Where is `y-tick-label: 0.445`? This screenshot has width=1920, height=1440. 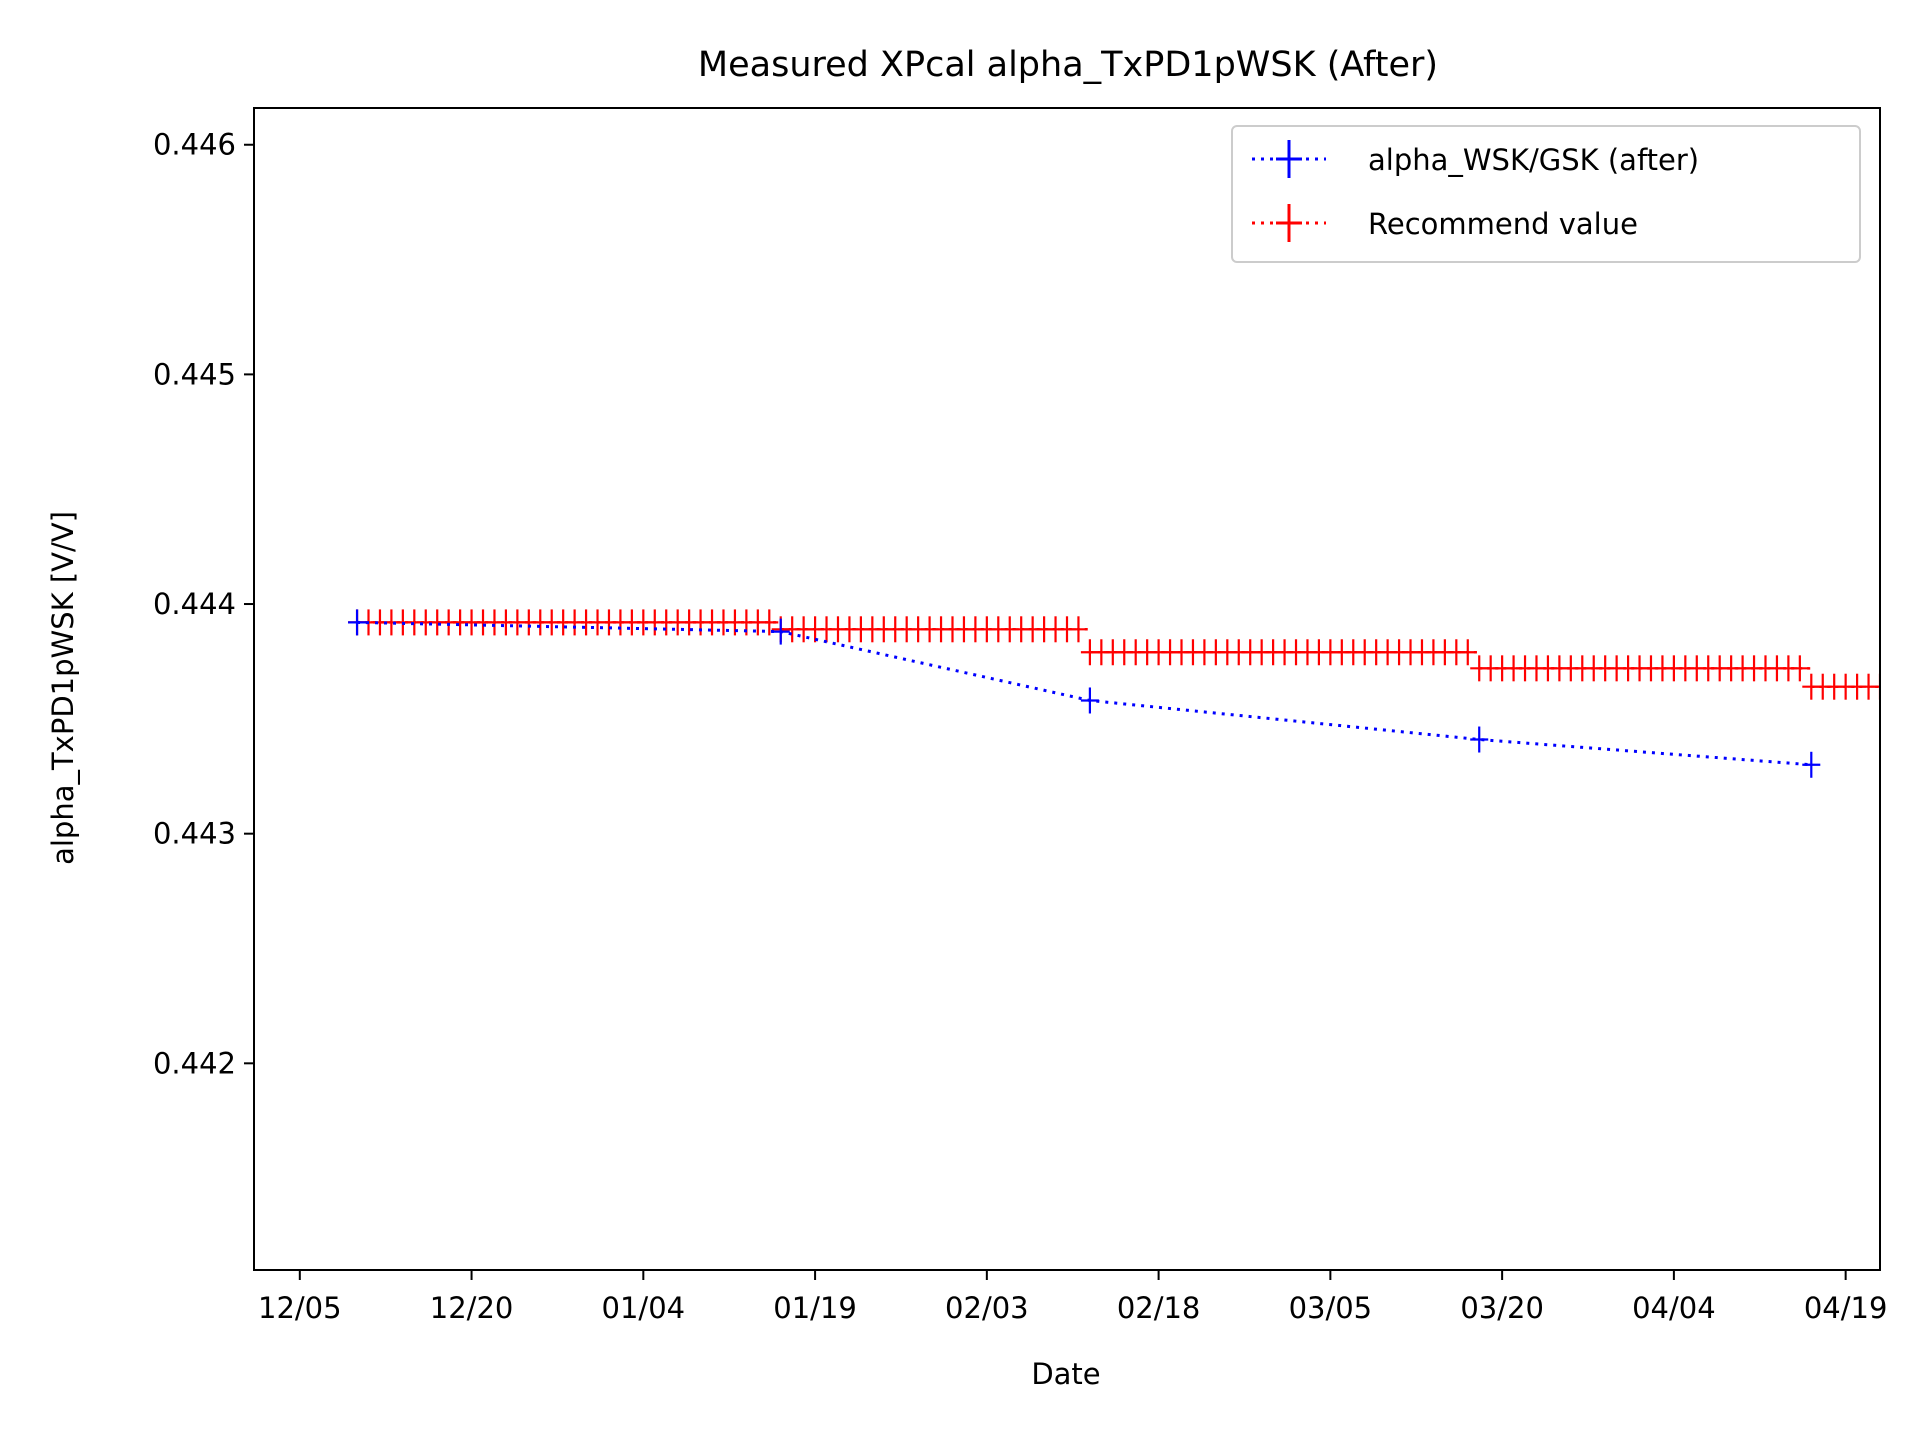 y-tick-label: 0.445 is located at coordinates (194, 374).